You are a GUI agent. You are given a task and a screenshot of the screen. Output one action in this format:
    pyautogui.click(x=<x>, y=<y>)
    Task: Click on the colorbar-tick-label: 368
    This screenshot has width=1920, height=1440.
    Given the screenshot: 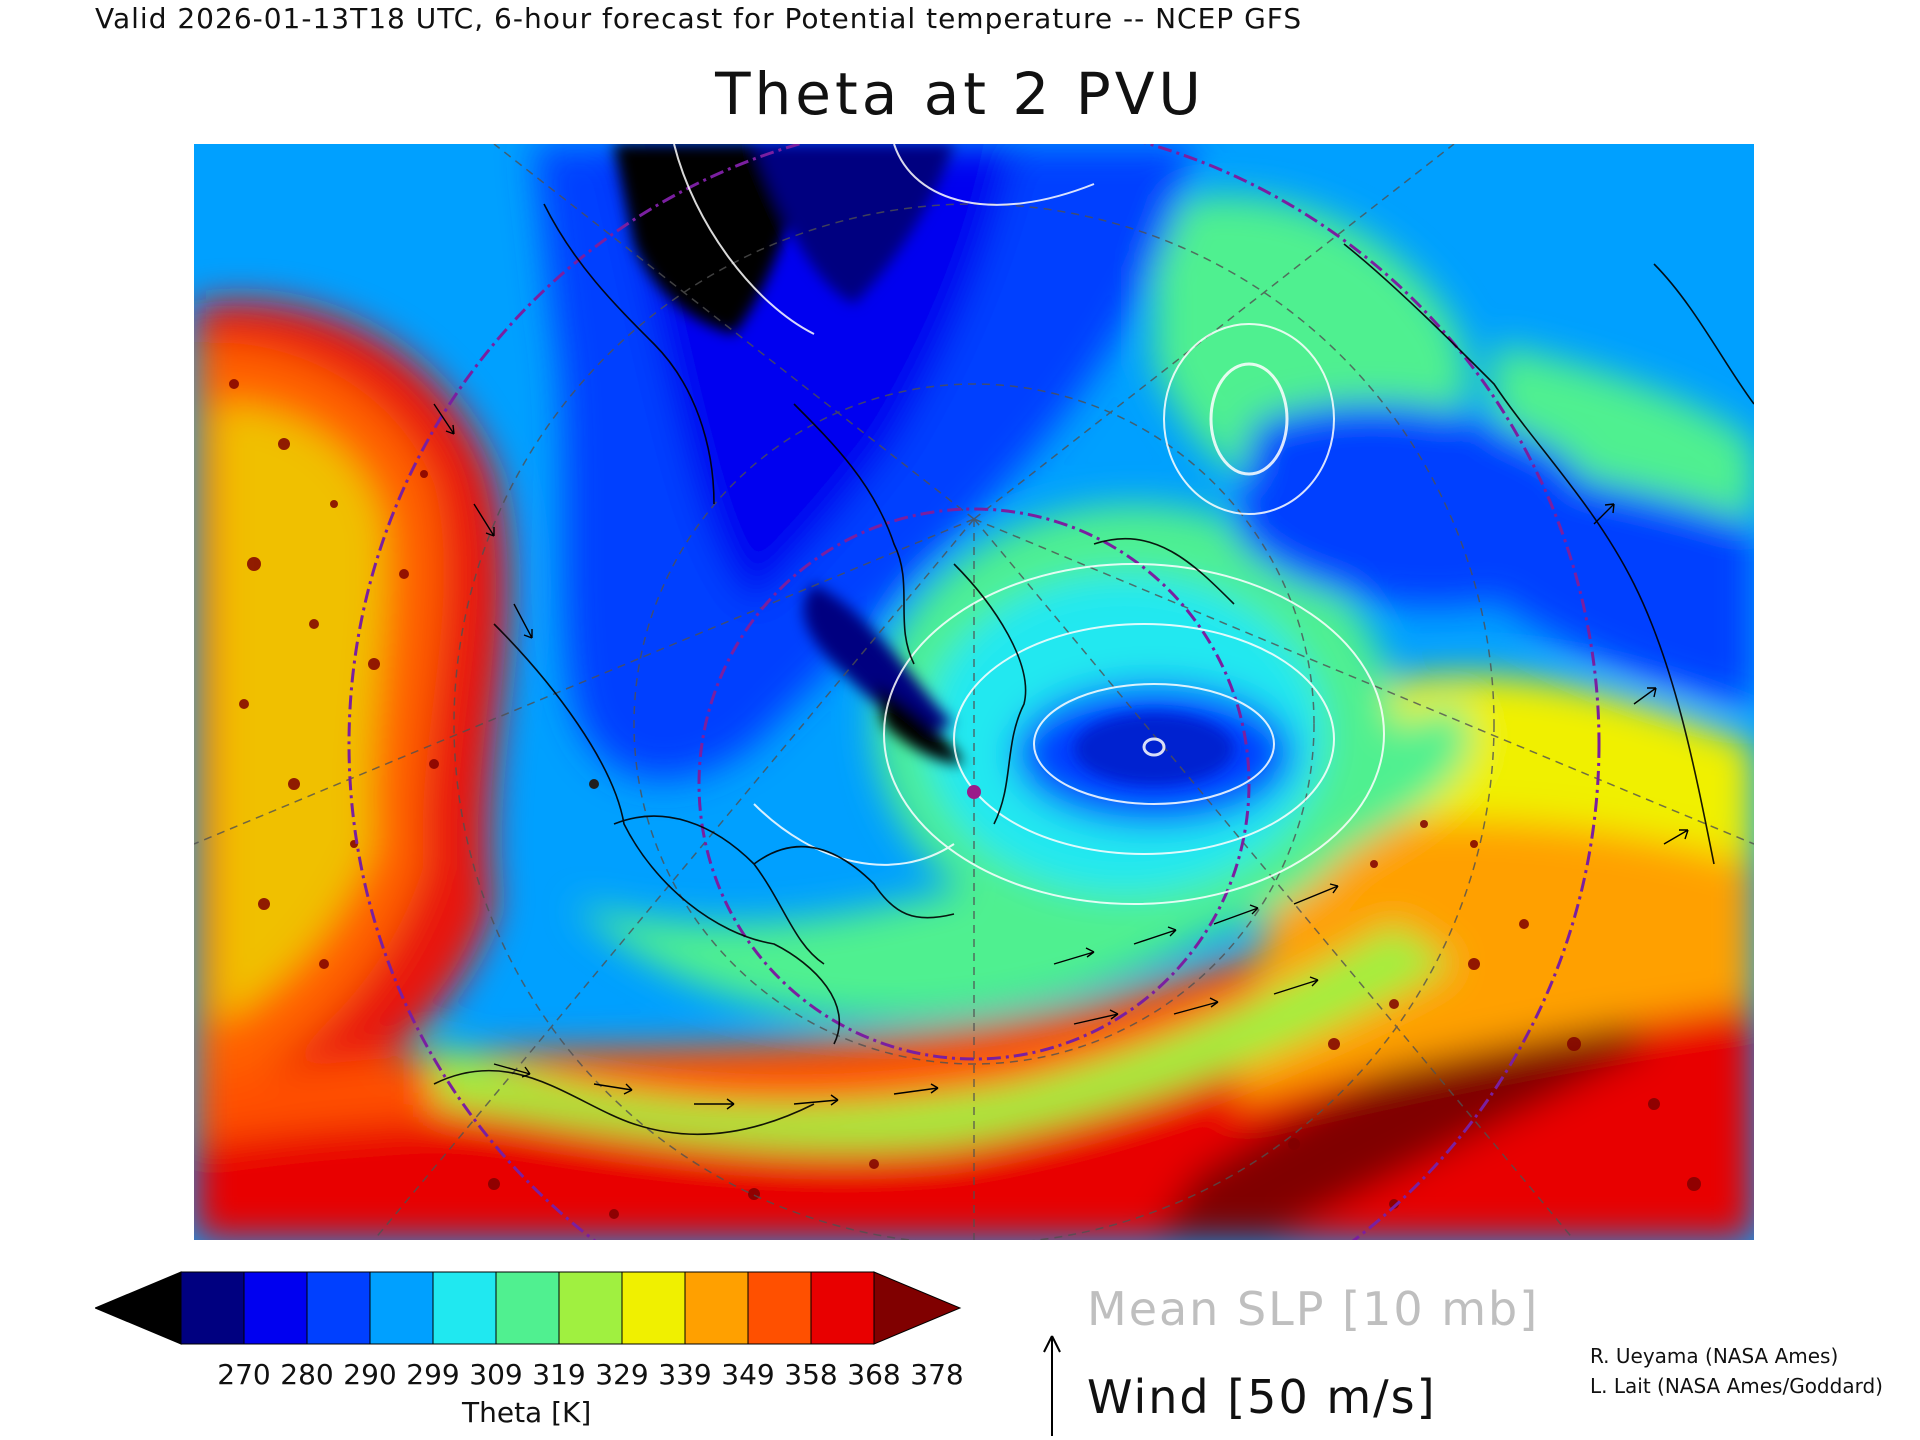 What is the action you would take?
    pyautogui.click(x=874, y=1374)
    